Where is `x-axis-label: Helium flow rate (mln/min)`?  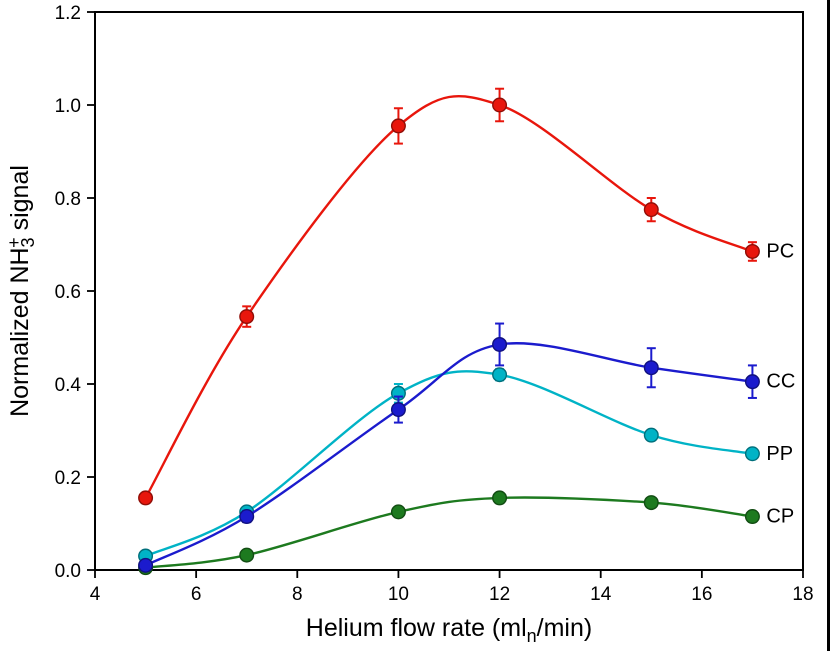 x-axis-label: Helium flow rate (mln/min) is located at coordinates (449, 630).